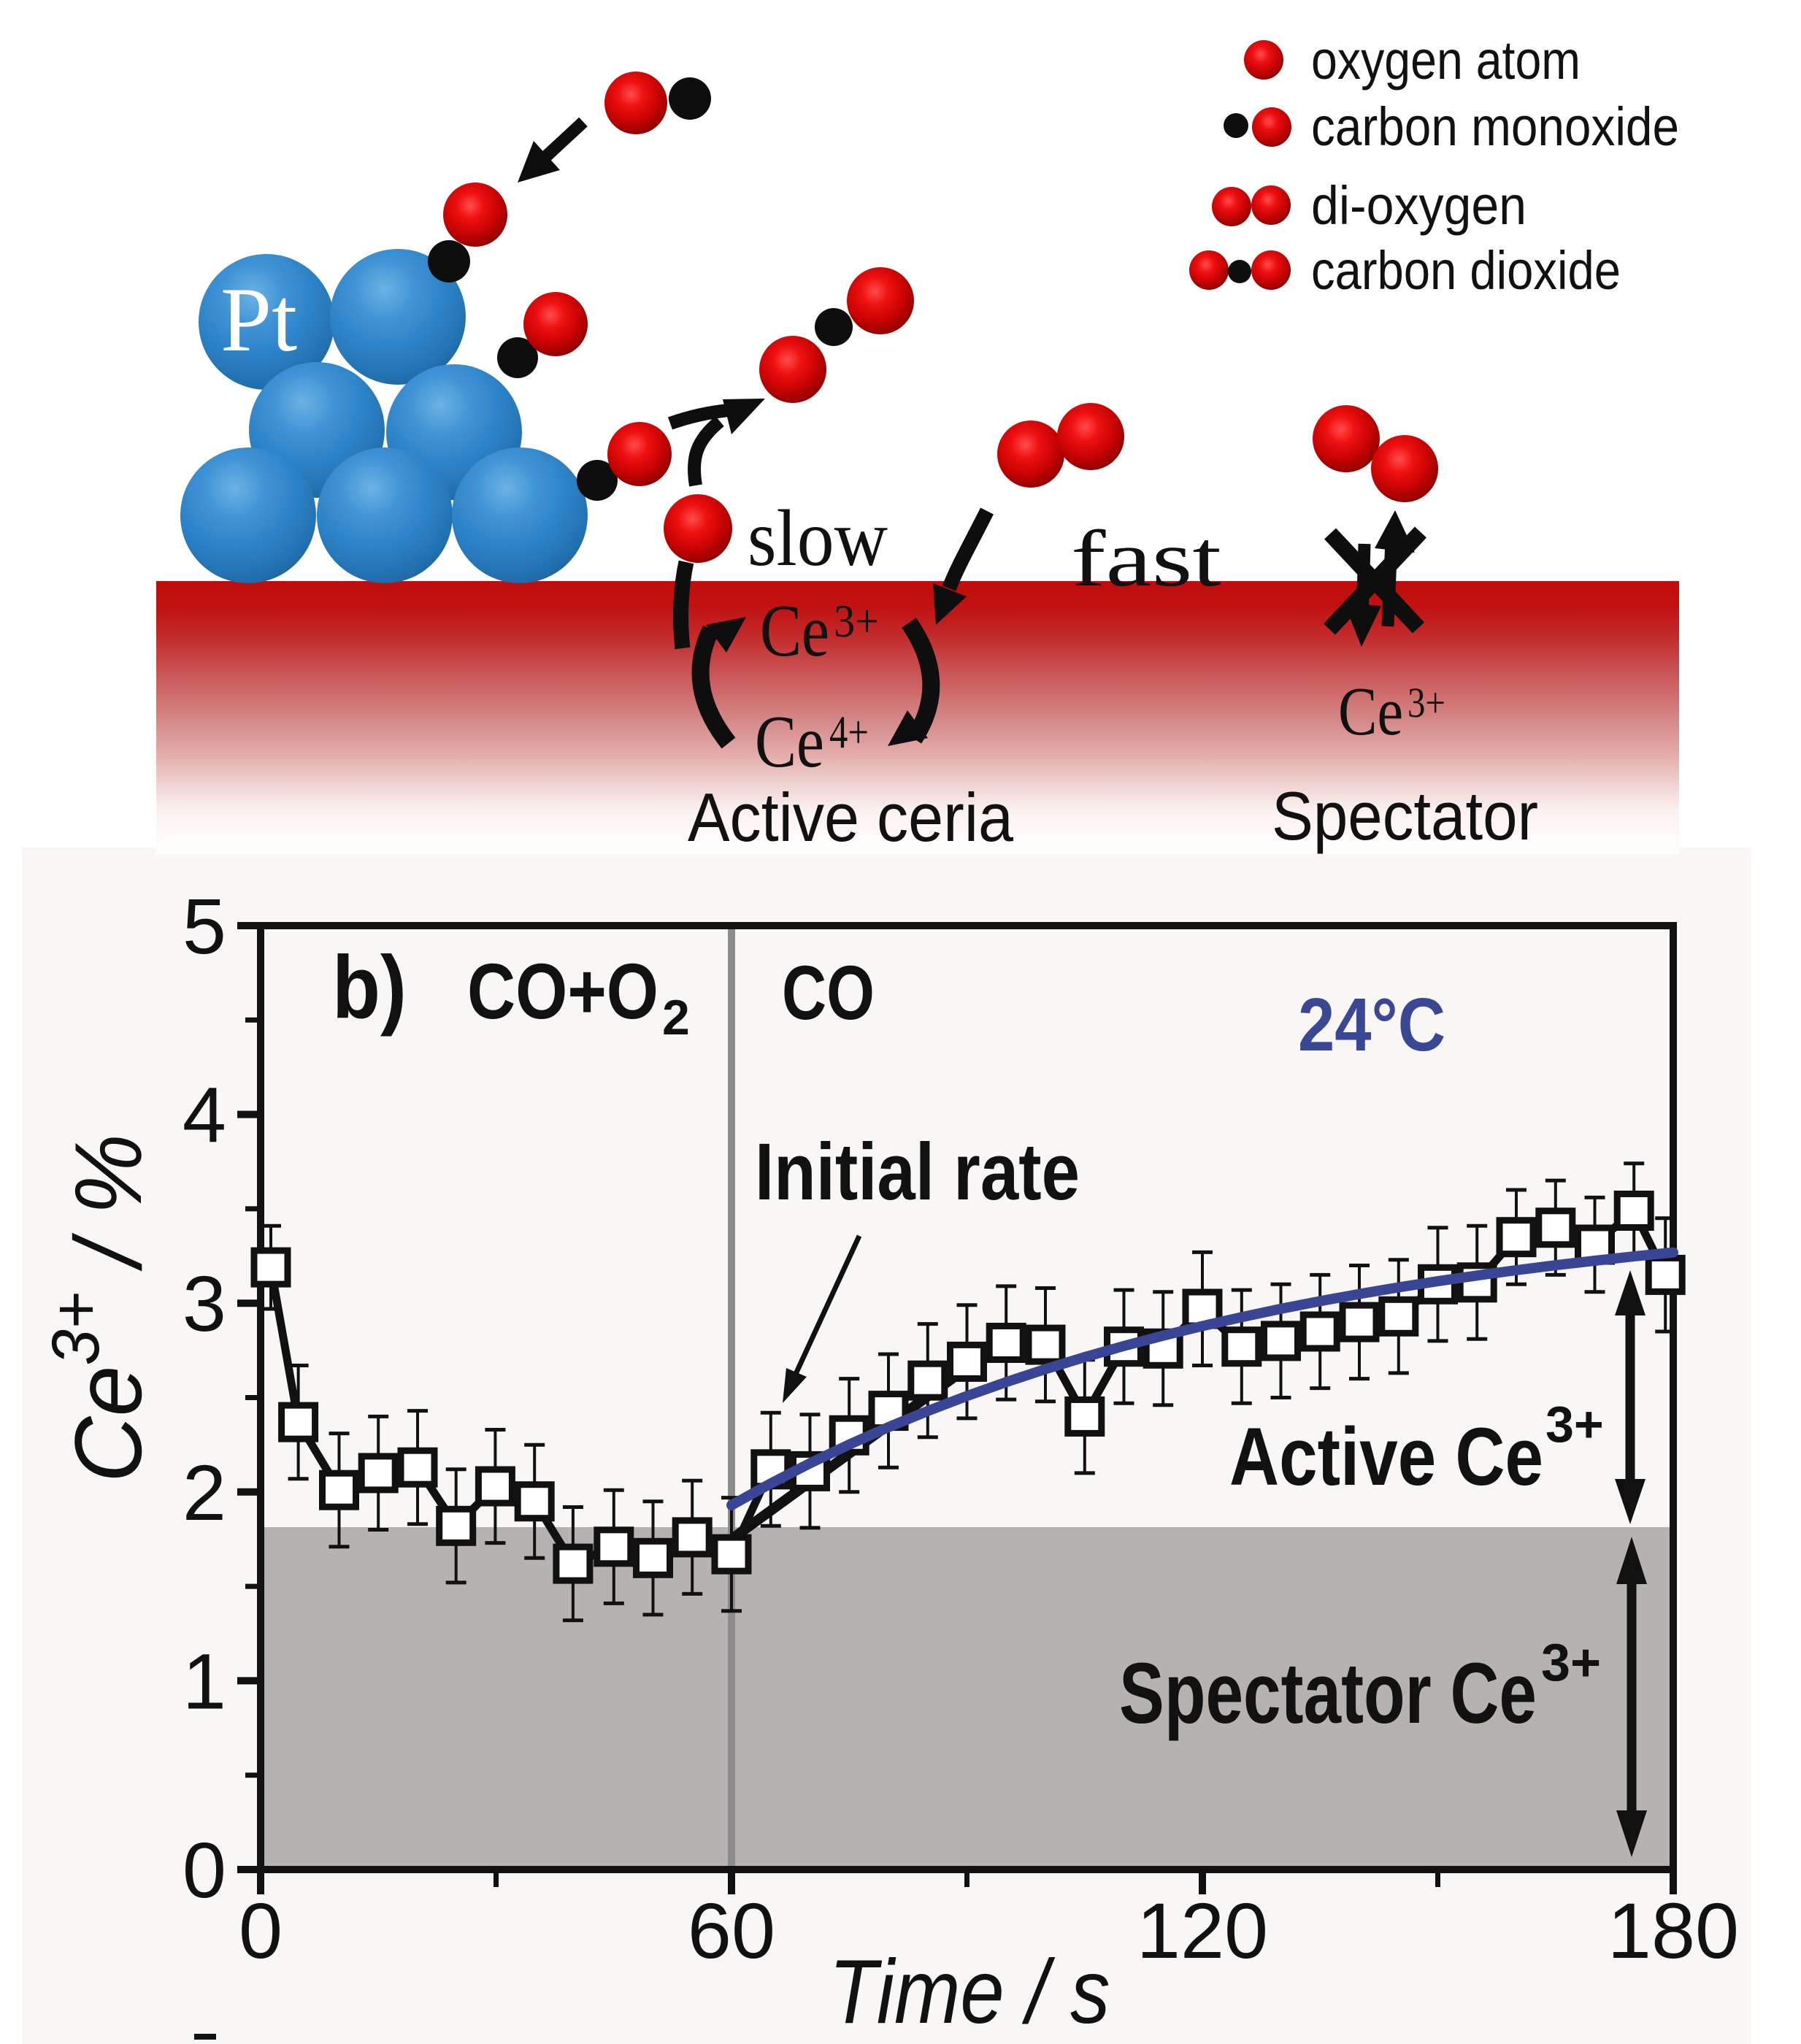 The width and height of the screenshot is (1801, 2044). Describe the element at coordinates (1371, 1025) in the screenshot. I see `svg-text: 24°C` at that location.